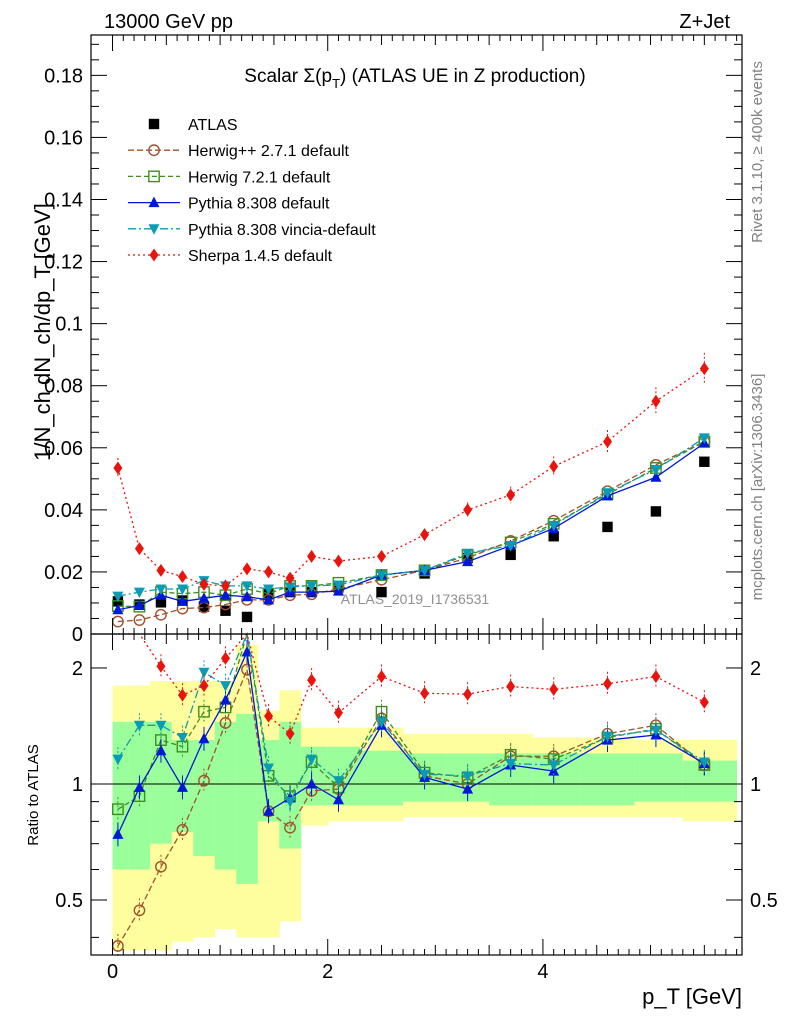 The width and height of the screenshot is (786, 1024). I want to click on chart-title: Scalar Σ(pT) (ATLAS UE in Z production), so click(414, 78).